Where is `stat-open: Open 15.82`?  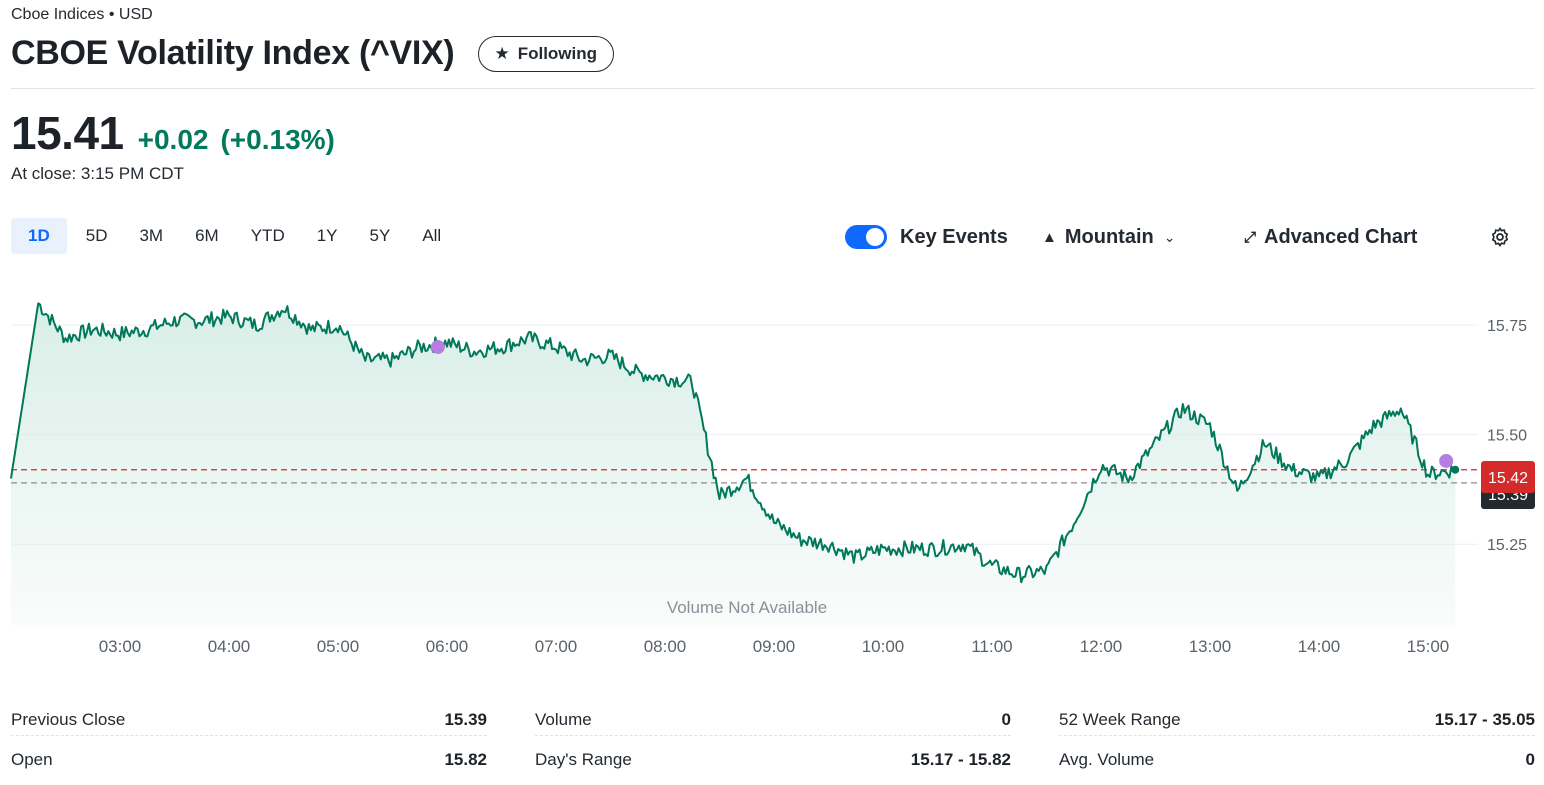 stat-open: Open 15.82 is located at coordinates (249, 760).